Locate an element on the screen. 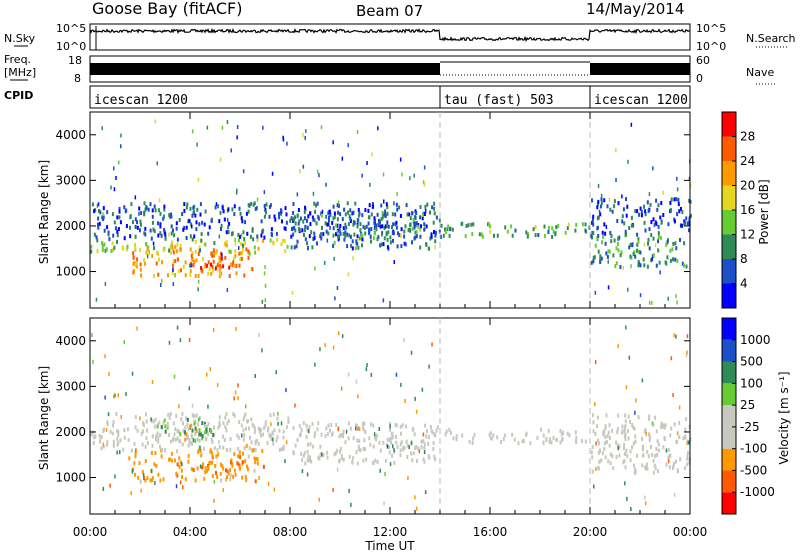 Image resolution: width=800 pixels, height=554 pixels. cpid-label: CPID is located at coordinates (18, 95).